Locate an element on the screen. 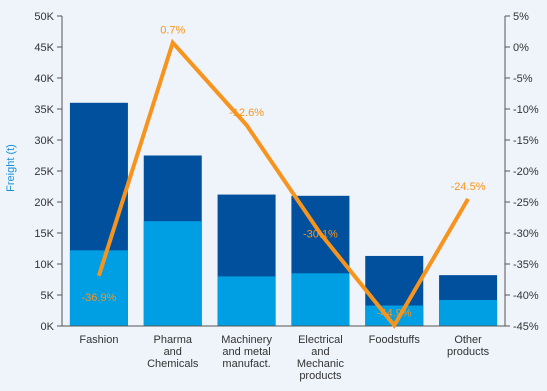 This screenshot has width=547, height=391. y2-tick-label: -20% is located at coordinates (526, 172).